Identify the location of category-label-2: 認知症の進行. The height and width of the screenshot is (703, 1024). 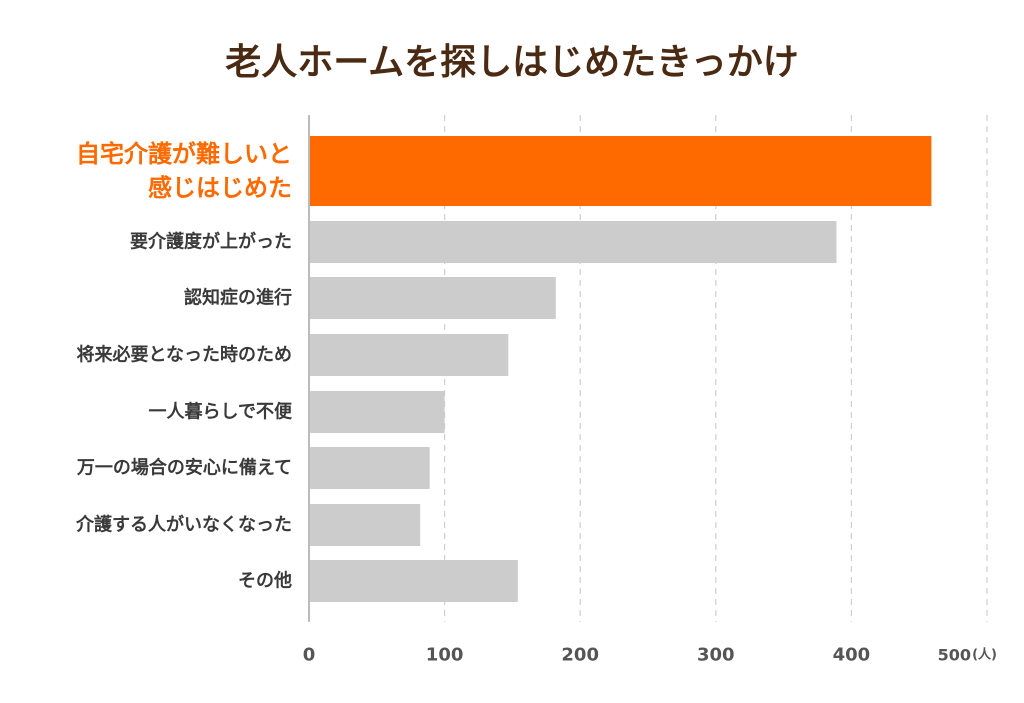
(238, 298).